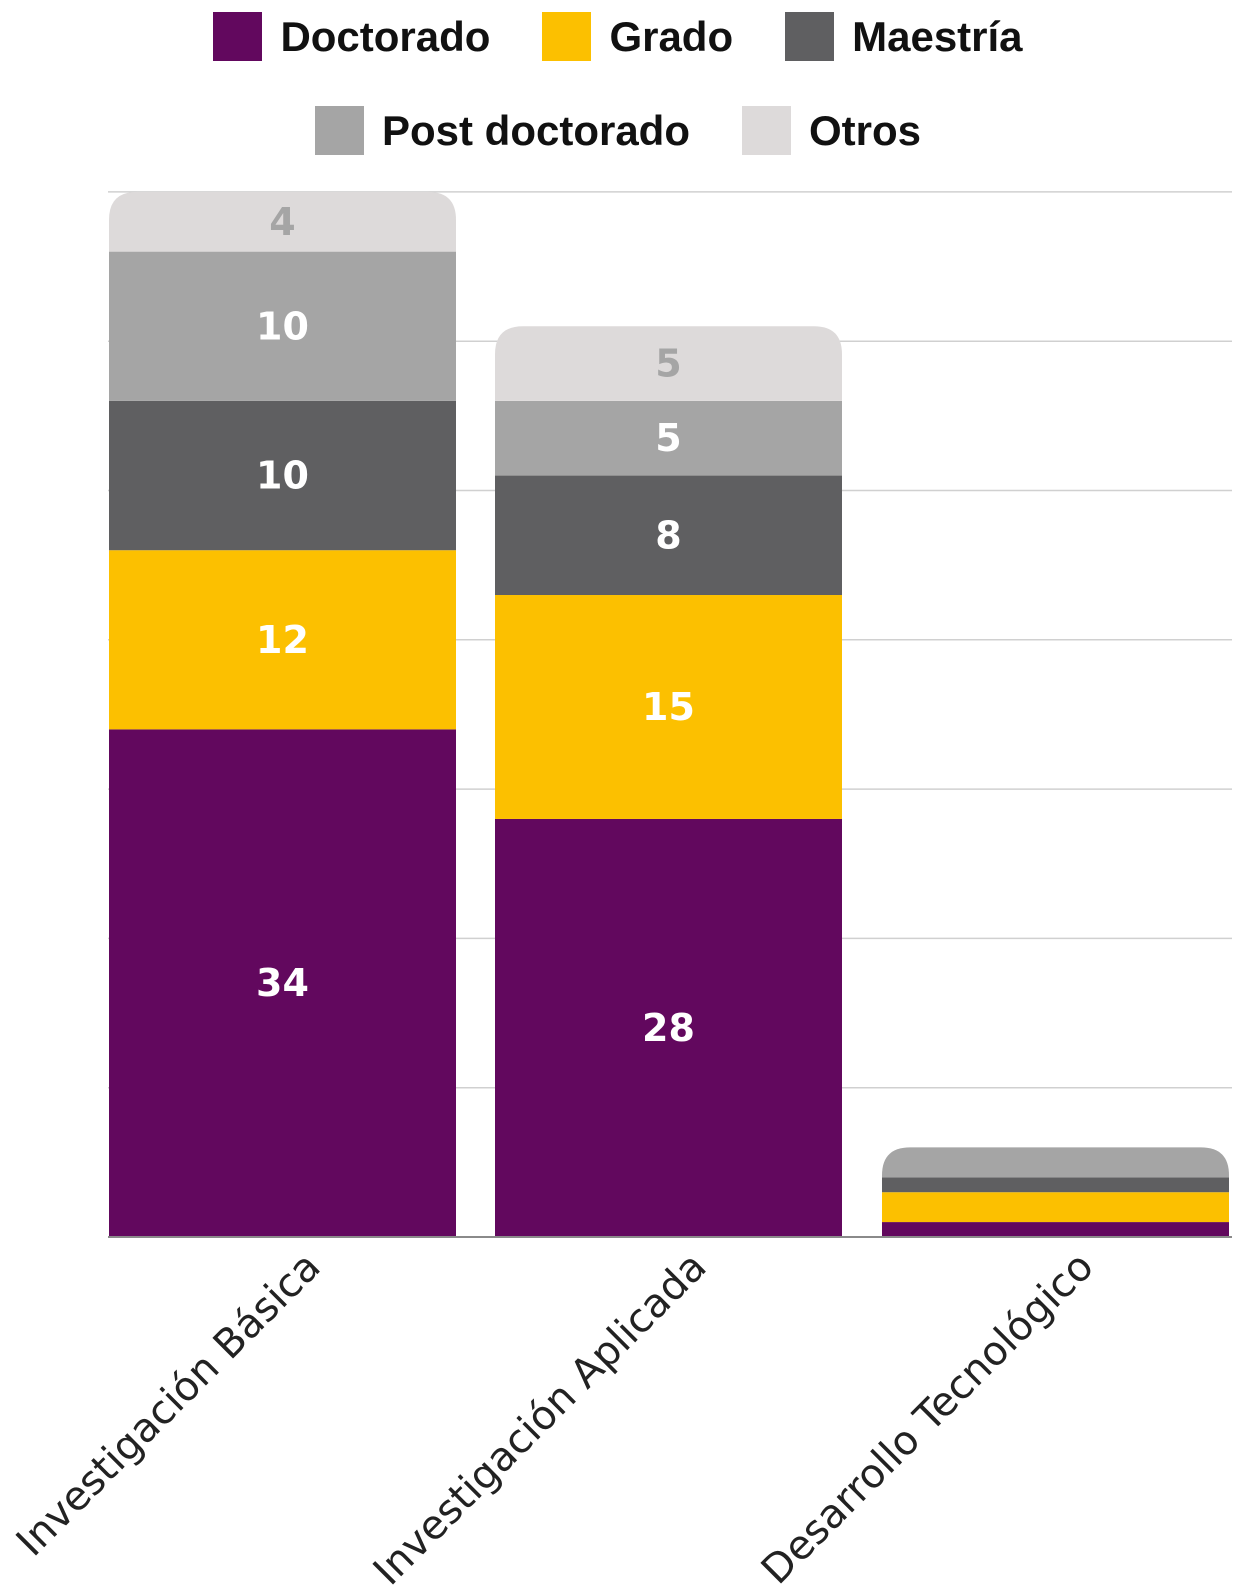 This screenshot has height=1594, width=1236. I want to click on data-label-grado-1: 12, so click(282, 640).